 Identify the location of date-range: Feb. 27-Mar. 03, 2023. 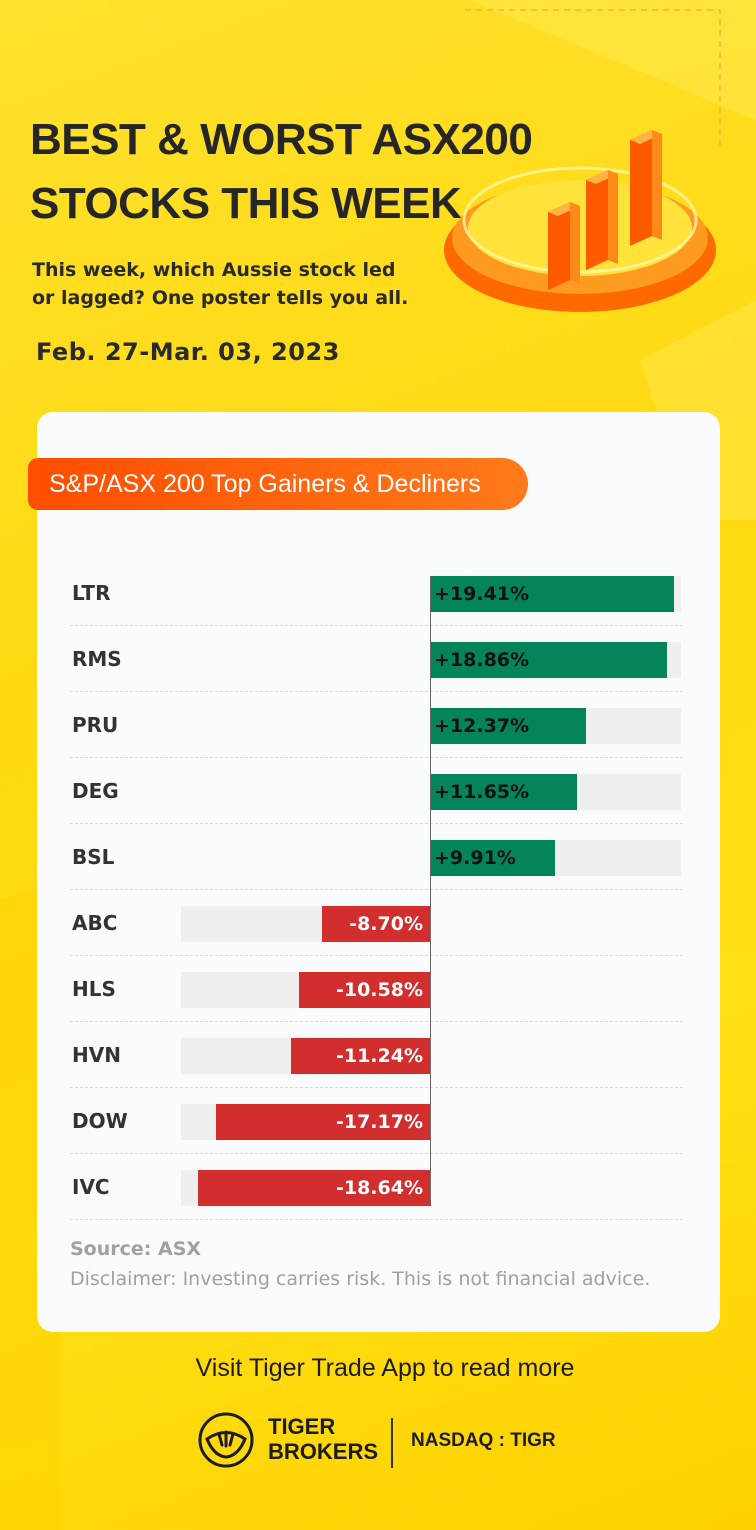
(188, 352).